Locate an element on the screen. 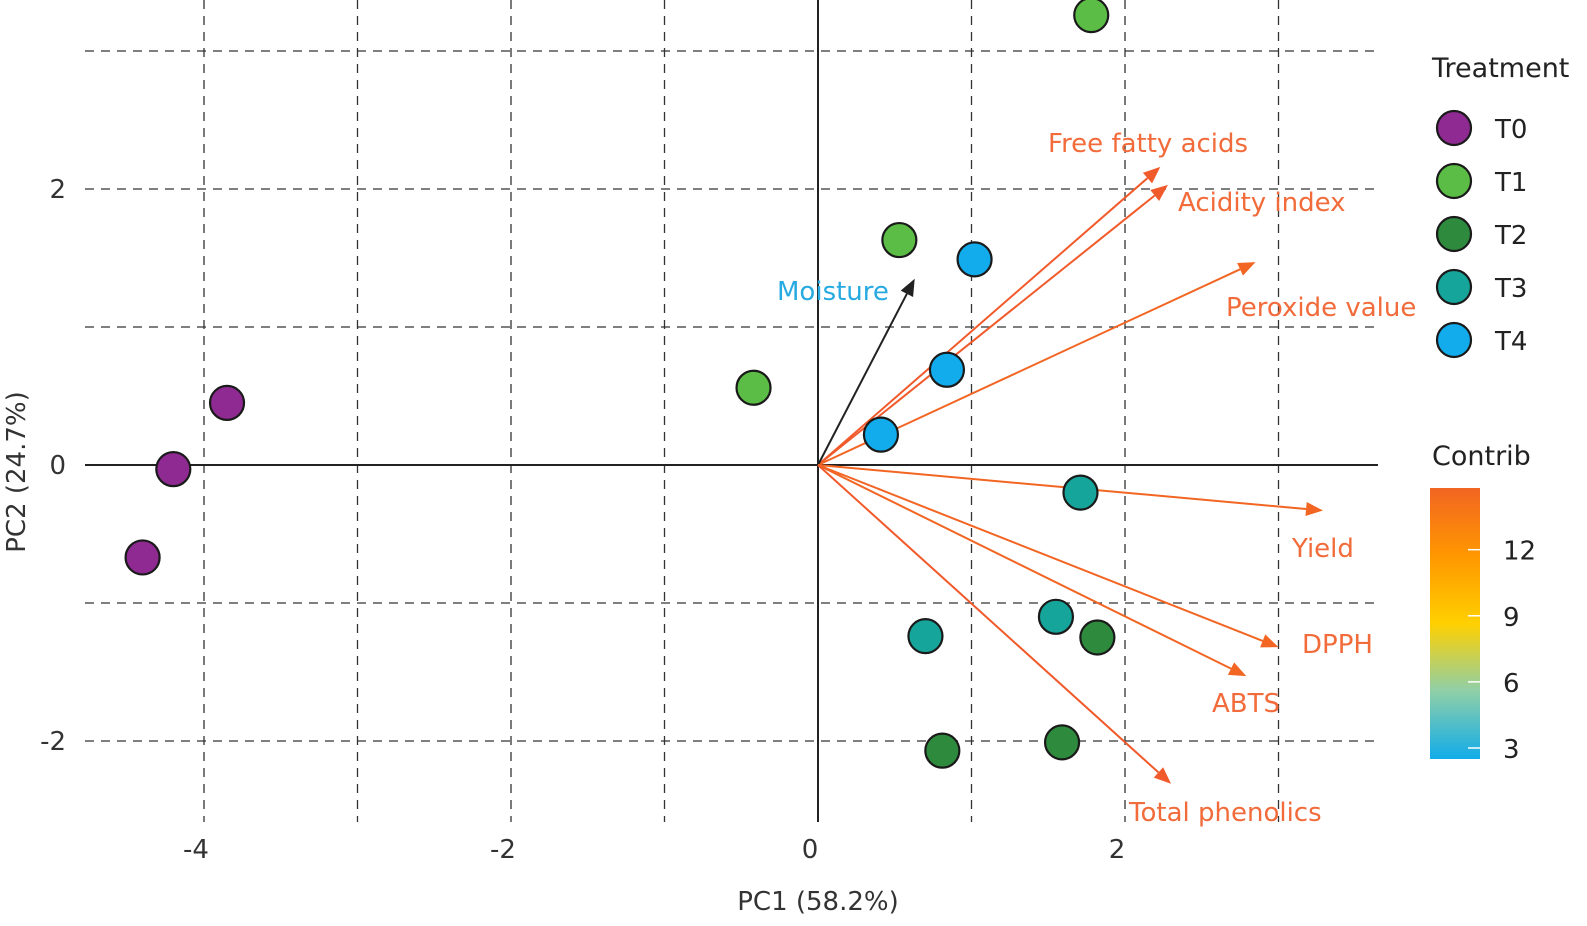 Image resolution: width=1587 pixels, height=926 pixels. x-tick-label: 0 is located at coordinates (810, 850).